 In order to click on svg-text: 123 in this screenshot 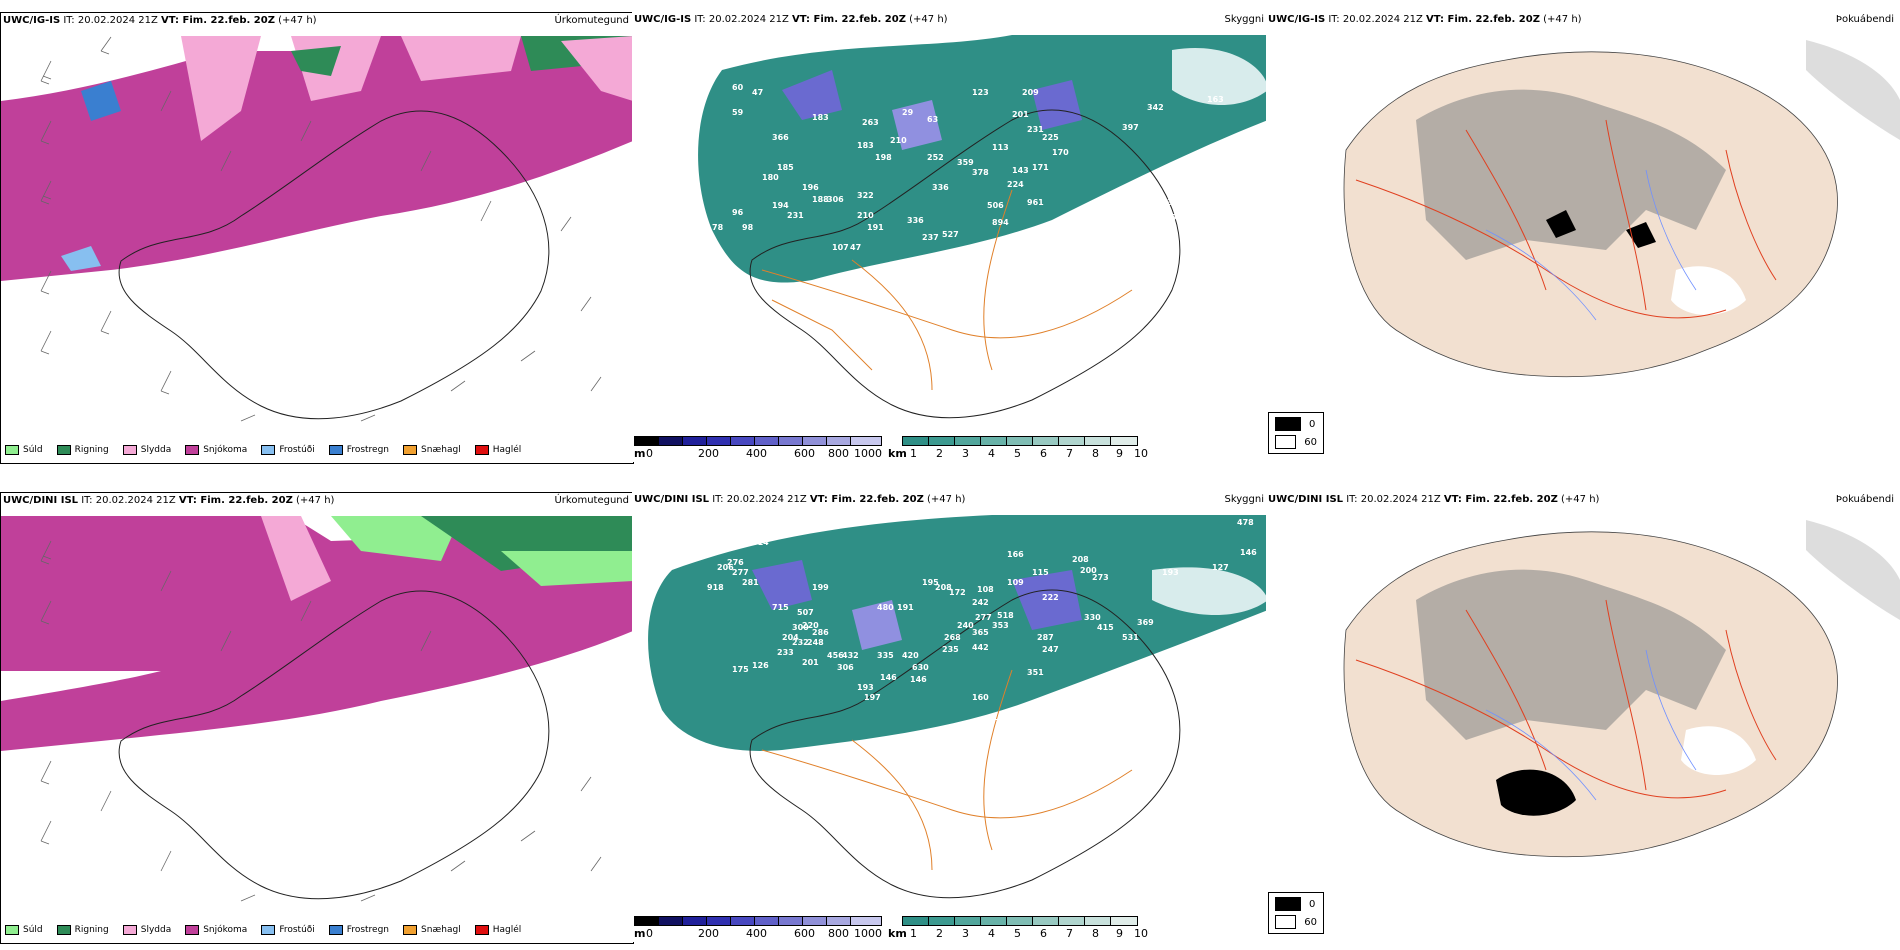, I will do `click(980, 92)`.